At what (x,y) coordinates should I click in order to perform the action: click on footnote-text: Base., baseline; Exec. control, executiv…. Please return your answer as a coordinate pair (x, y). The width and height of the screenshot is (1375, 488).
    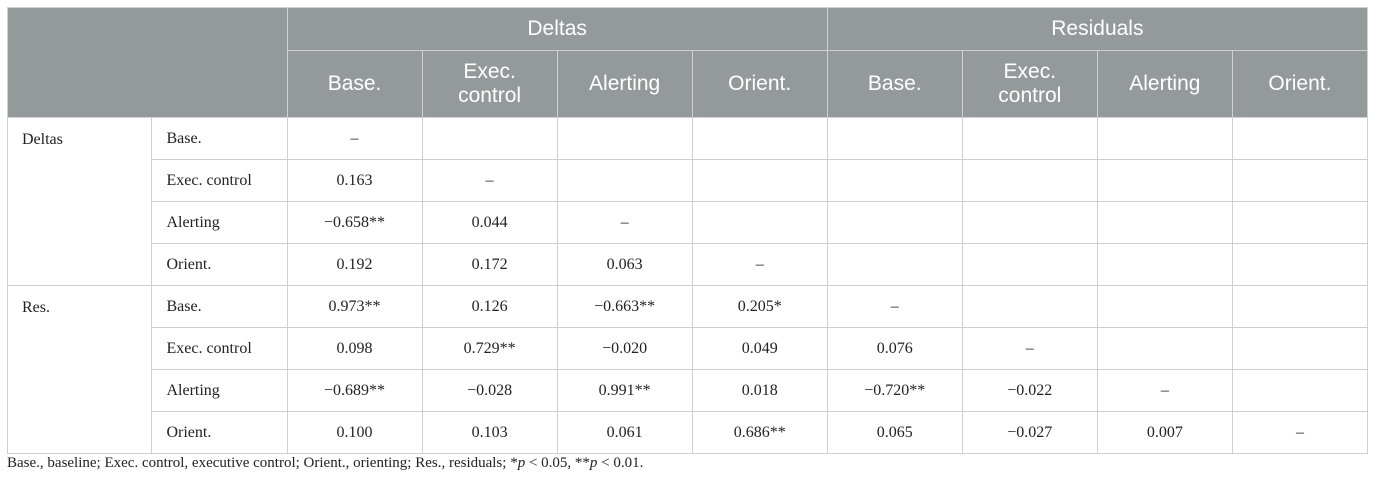
    Looking at the image, I should click on (262, 463).